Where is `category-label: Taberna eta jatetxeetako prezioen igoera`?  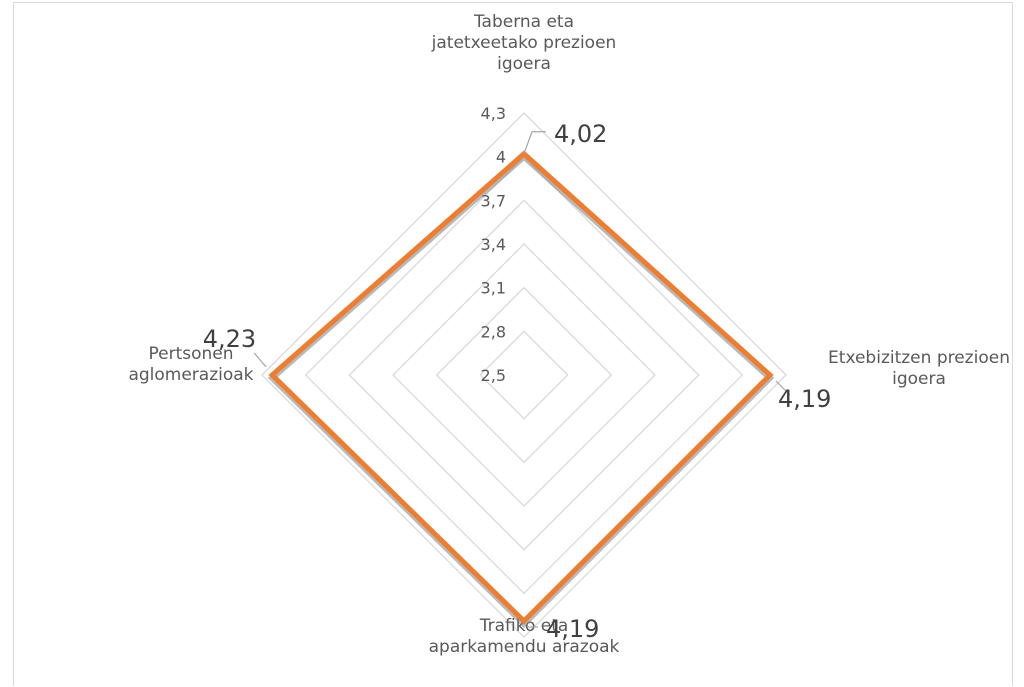 category-label: Taberna eta jatetxeetako prezioen igoera is located at coordinates (524, 43).